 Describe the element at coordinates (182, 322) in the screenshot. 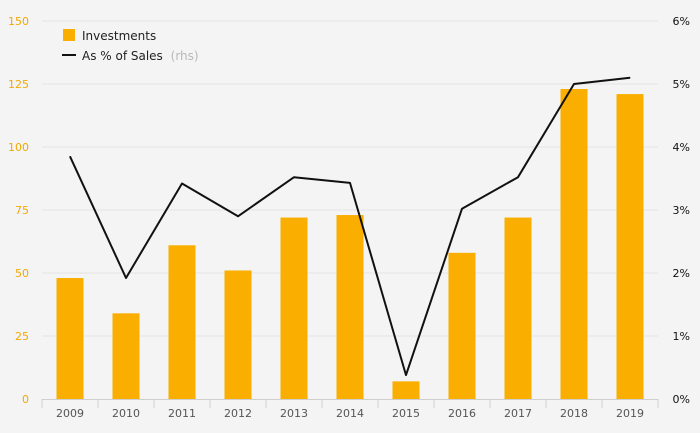

I see `bar-2011` at that location.